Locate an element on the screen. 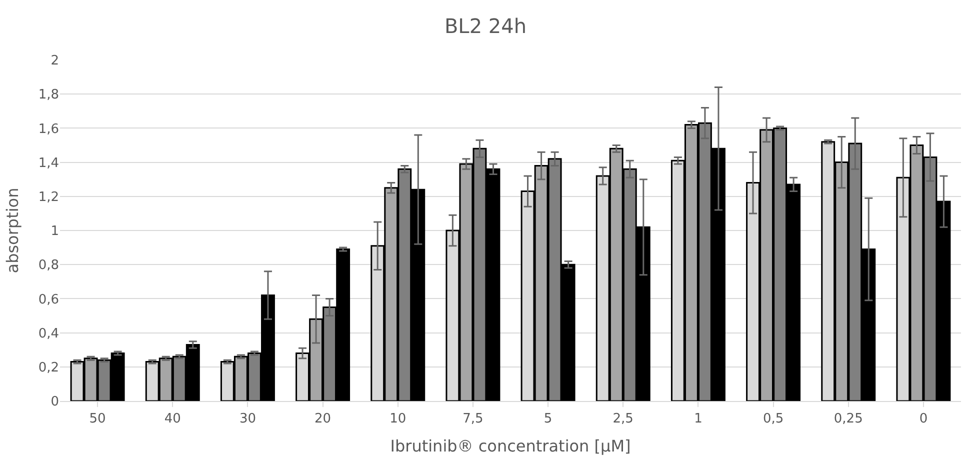 Image resolution: width=971 pixels, height=471 pixels. x-axis-title: Ibrutinib® concentration [µM] is located at coordinates (510, 446).